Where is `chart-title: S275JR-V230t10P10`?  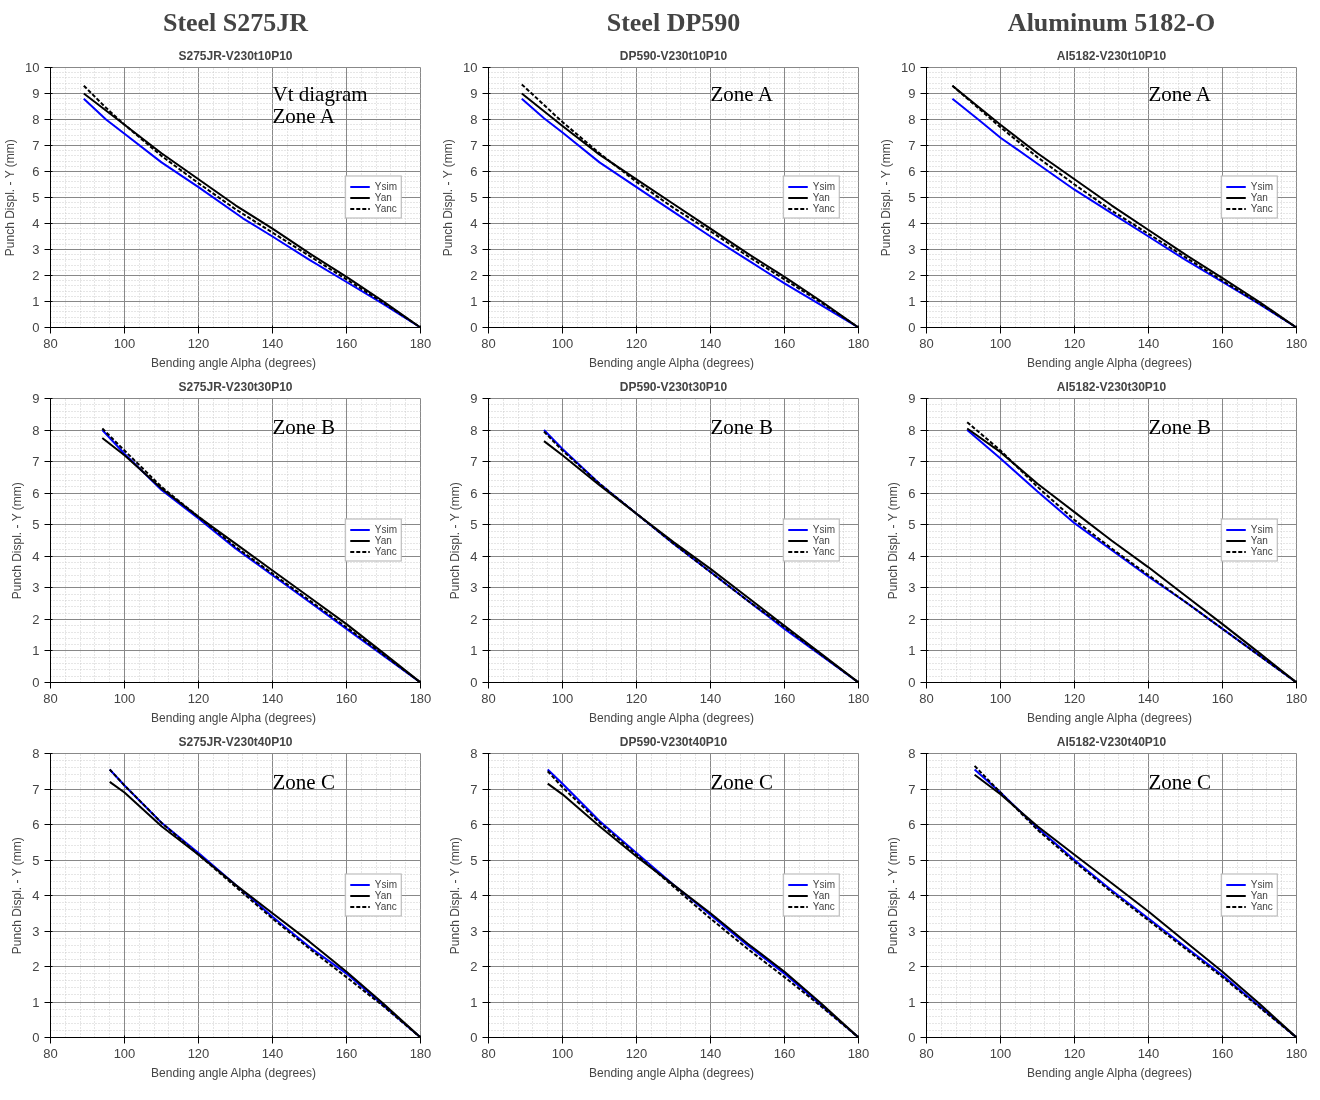 chart-title: S275JR-V230t10P10 is located at coordinates (235, 55).